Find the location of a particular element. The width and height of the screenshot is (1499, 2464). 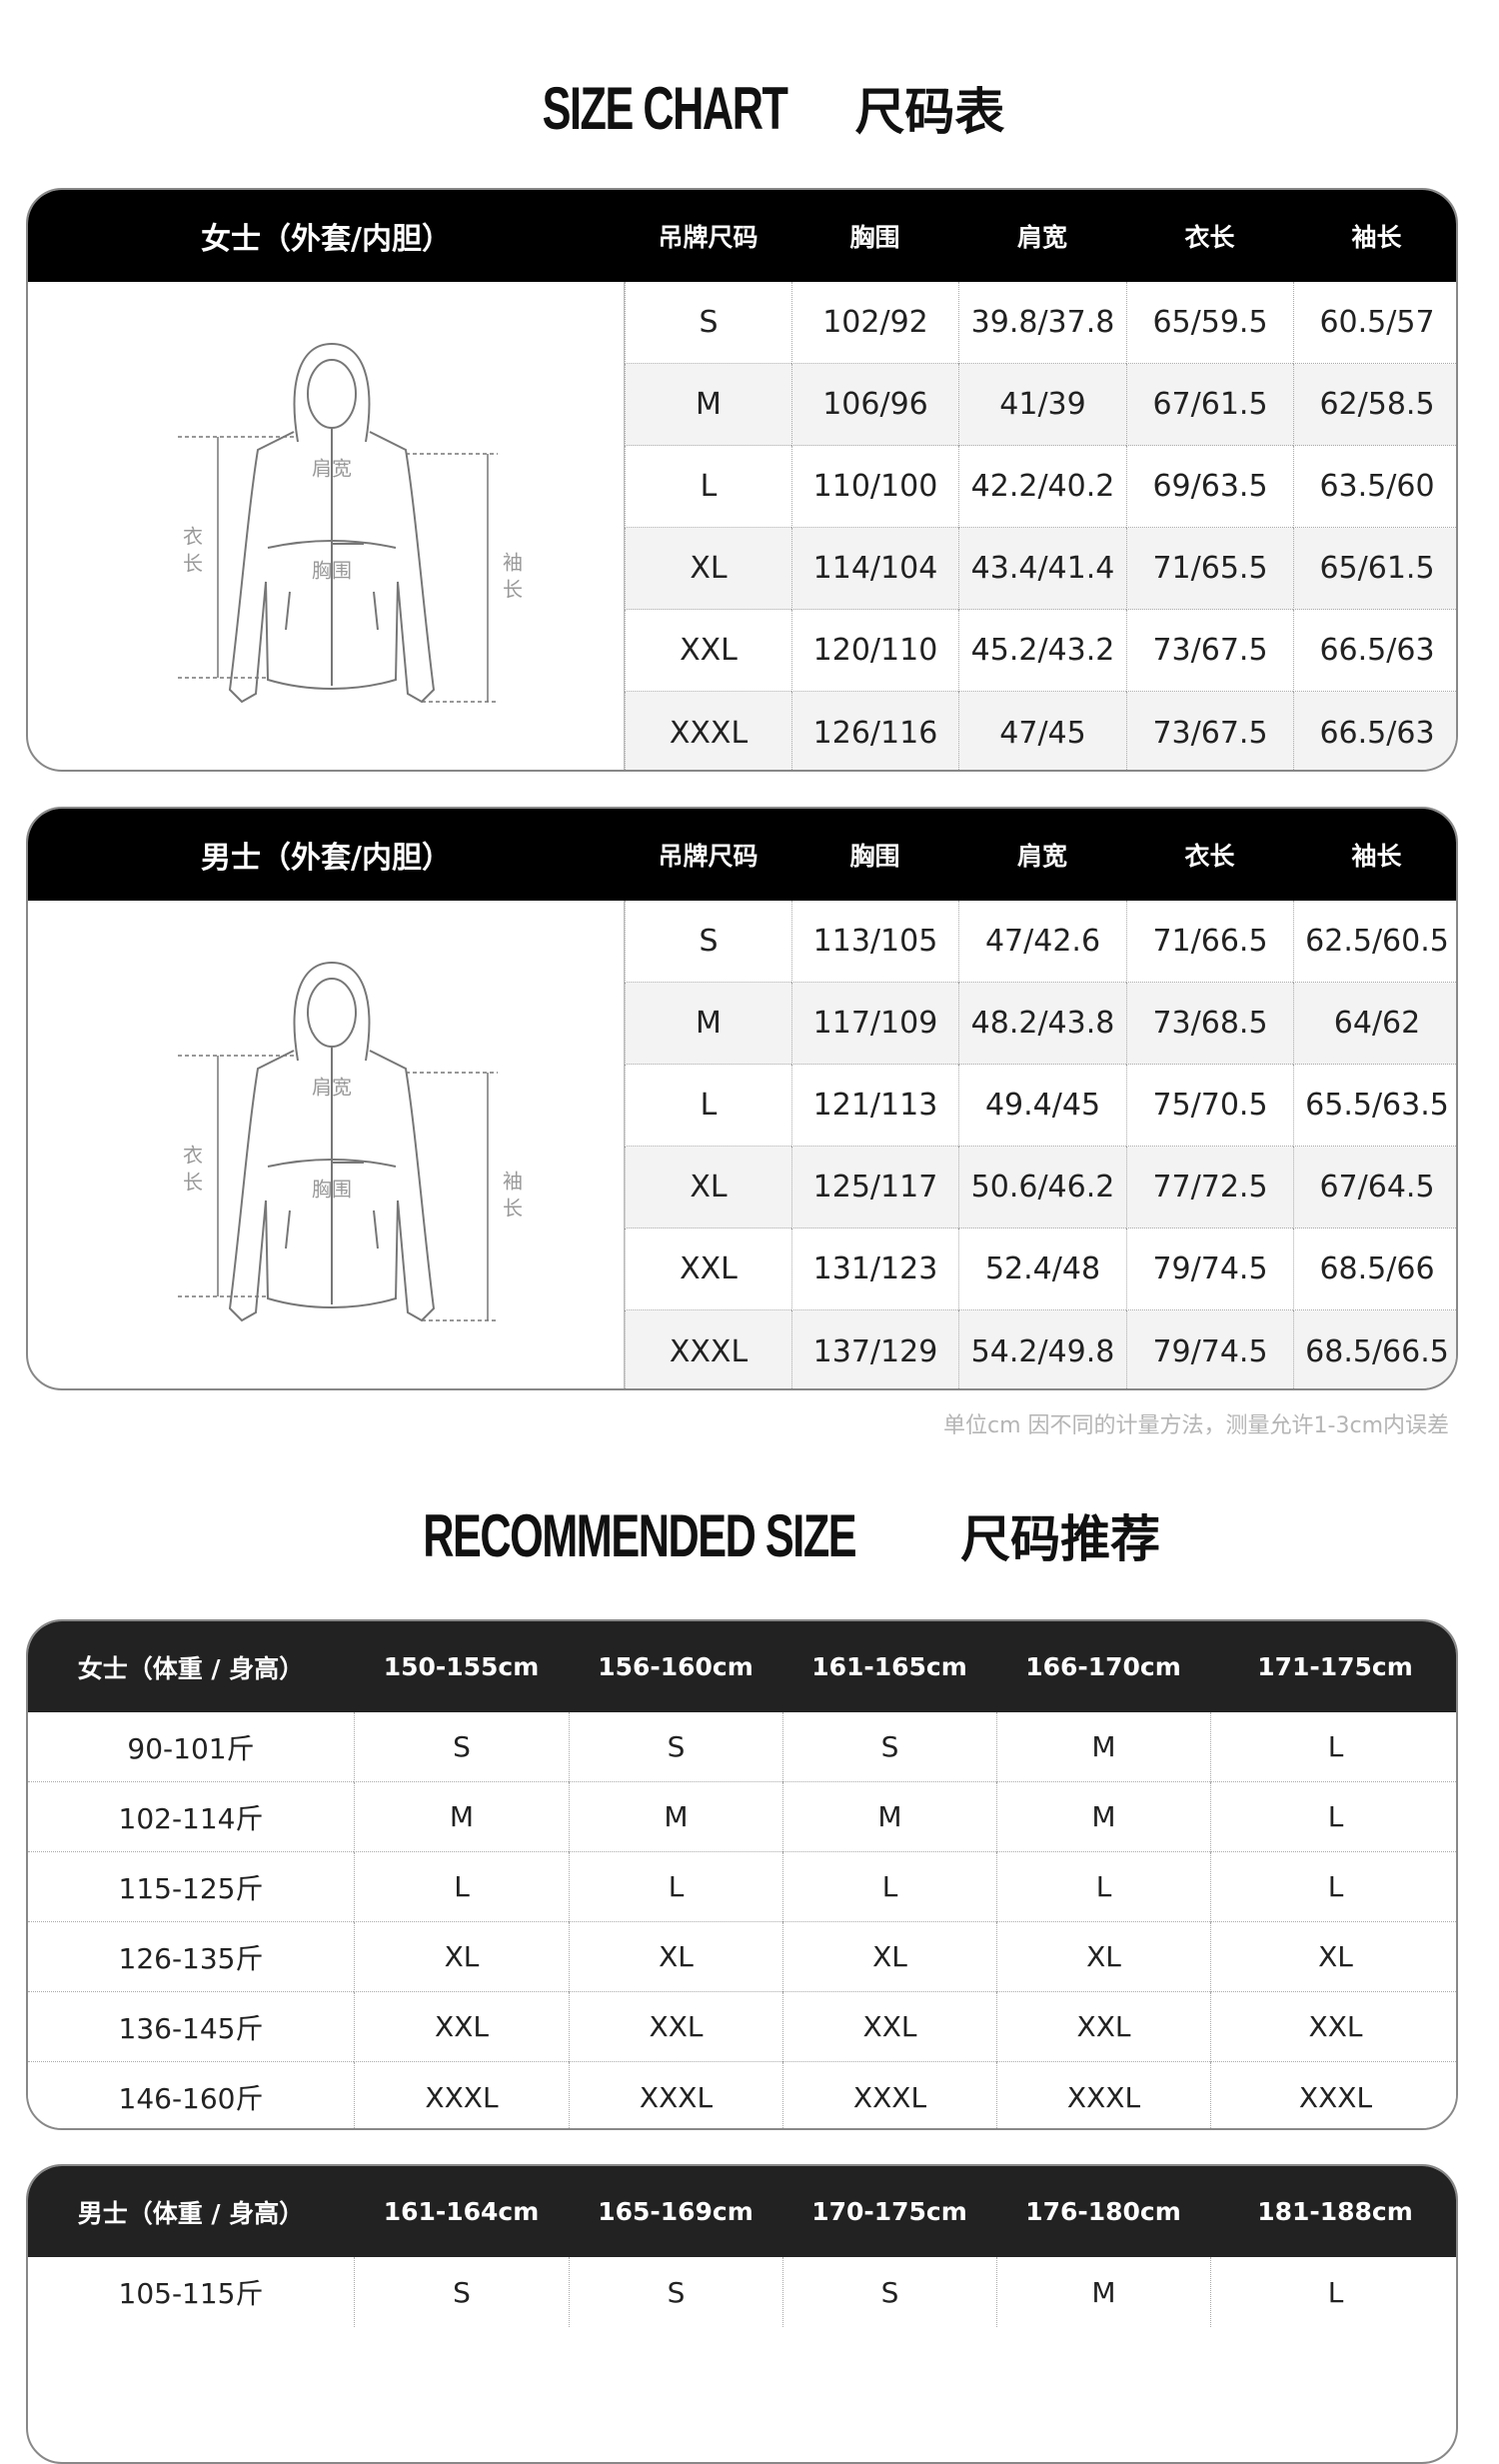

header-cell: 胸围 is located at coordinates (874, 237).